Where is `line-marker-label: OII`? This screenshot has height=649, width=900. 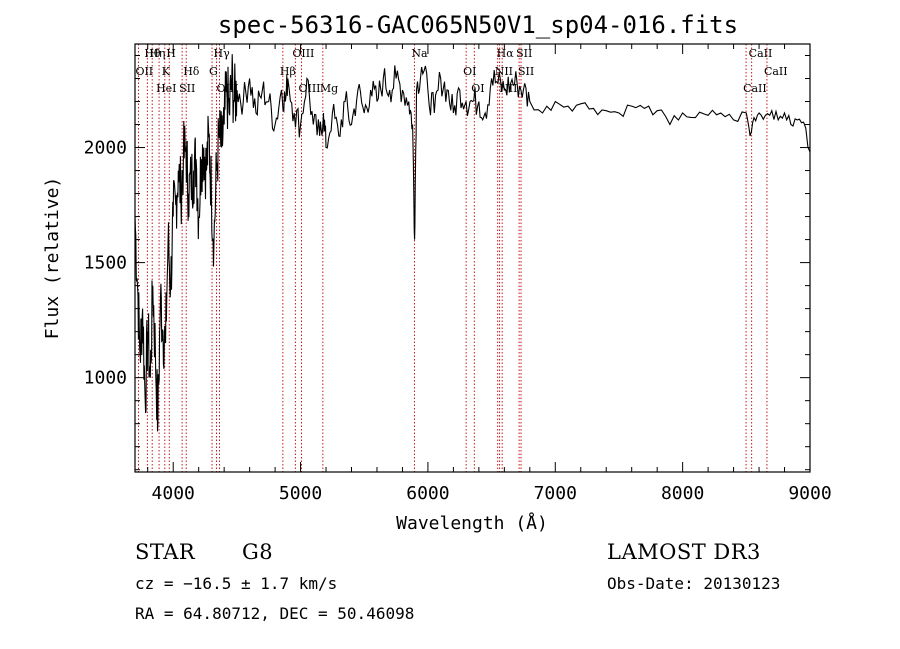 line-marker-label: OII is located at coordinates (144, 71).